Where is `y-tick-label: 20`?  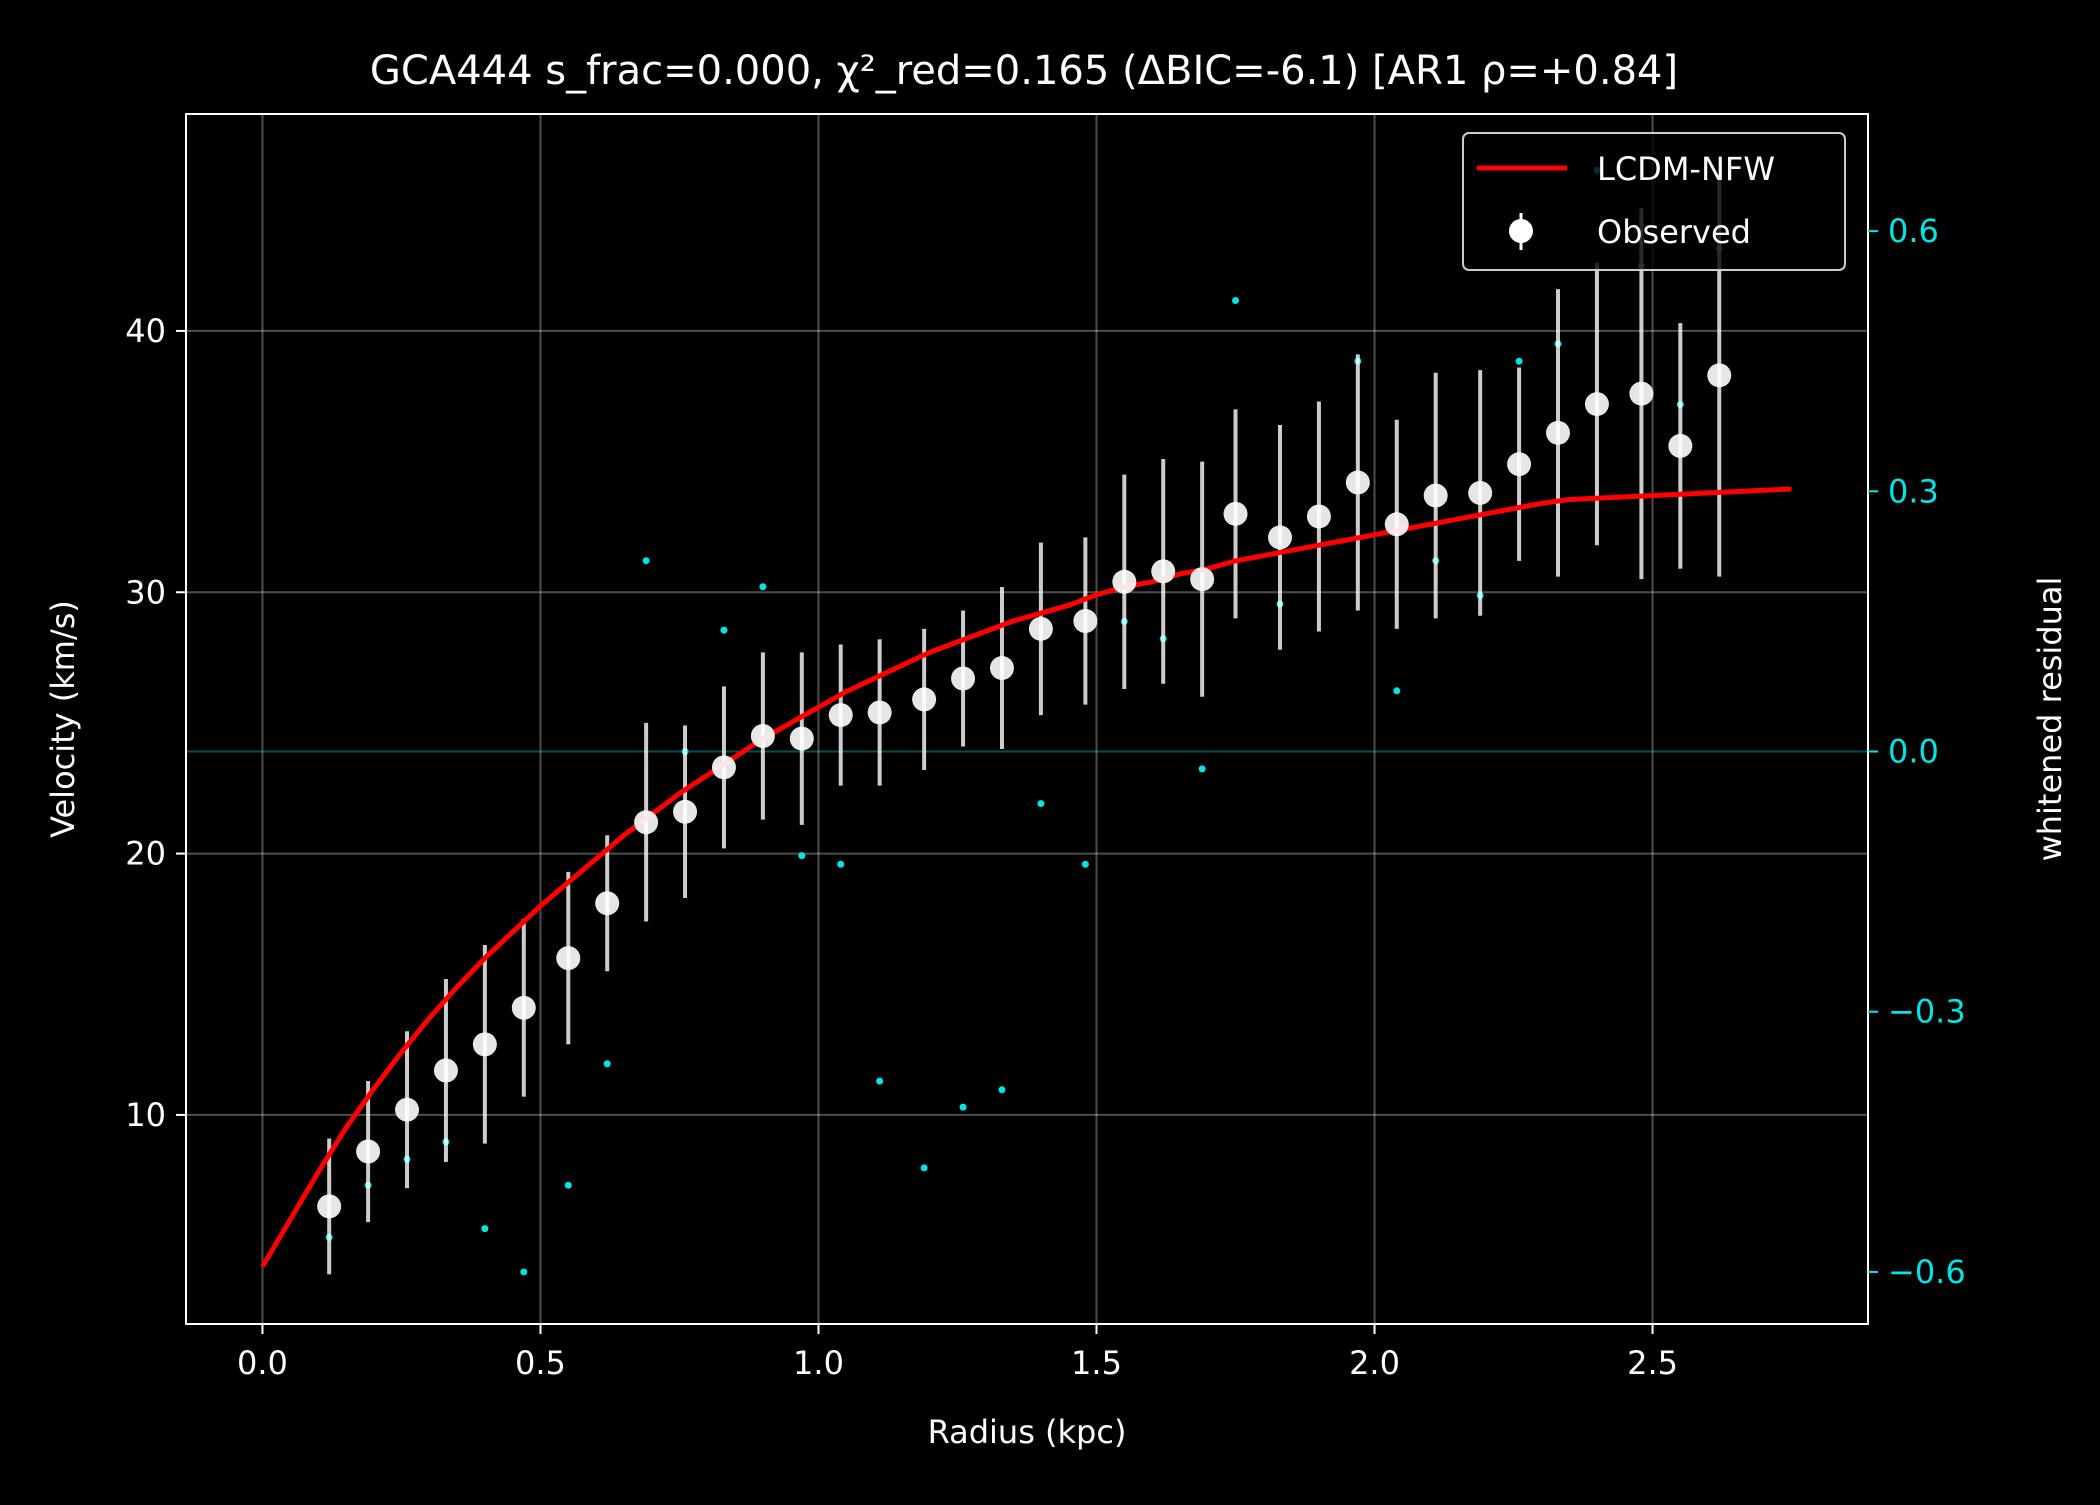
y-tick-label: 20 is located at coordinates (145, 854).